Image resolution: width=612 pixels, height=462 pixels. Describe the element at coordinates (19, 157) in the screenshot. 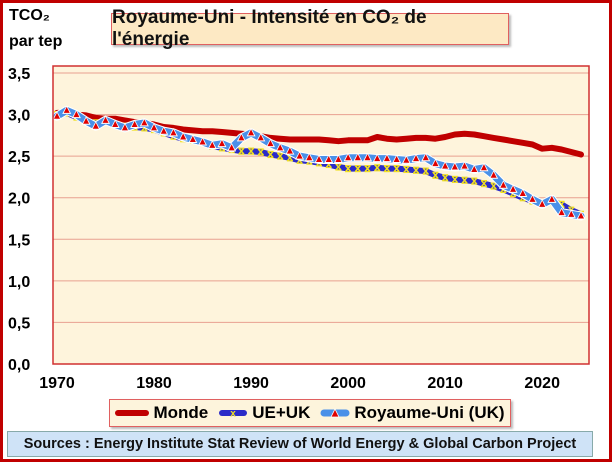

I see `y-tick-label: 2,5` at that location.